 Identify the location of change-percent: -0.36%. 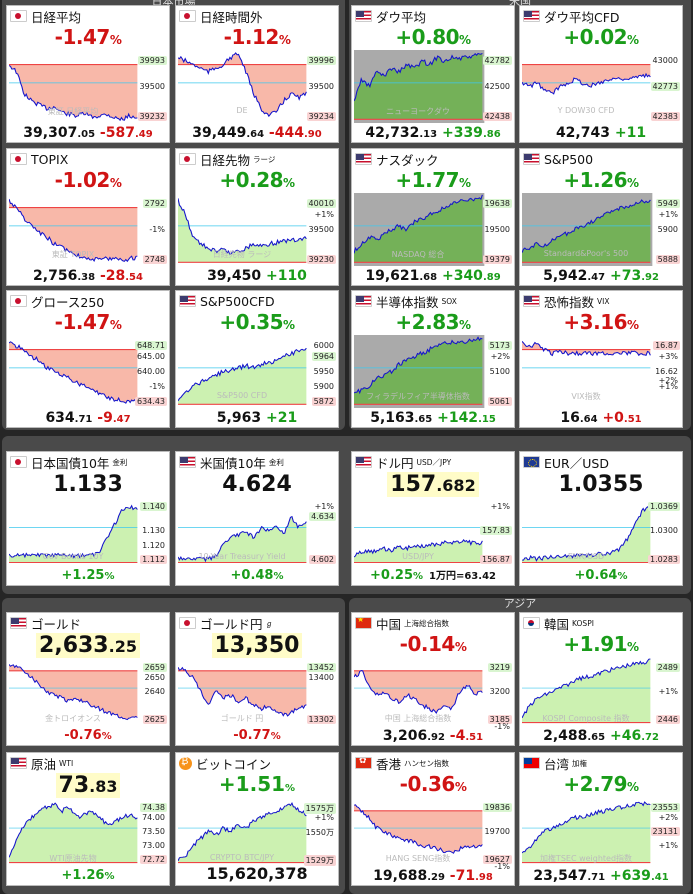
(433, 784).